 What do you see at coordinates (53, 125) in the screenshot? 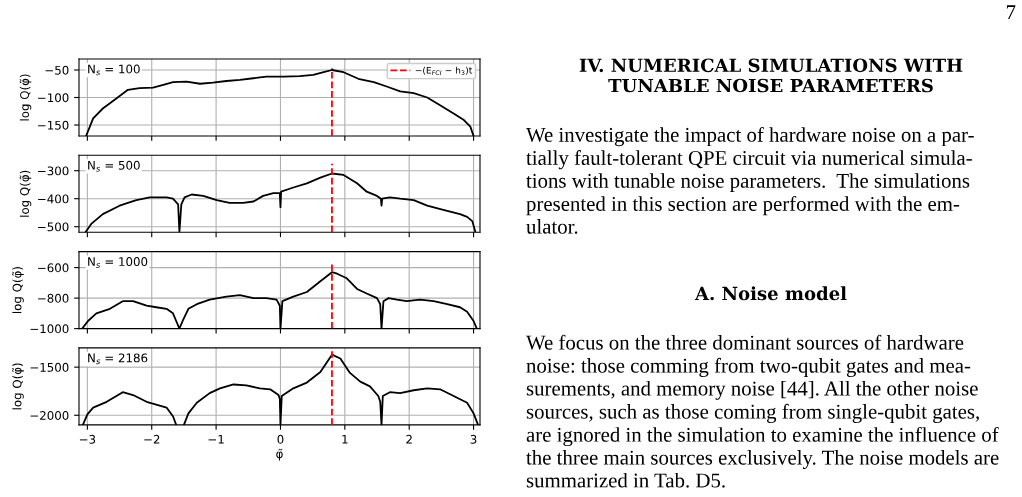
I see `y-tick-label: −150` at bounding box center [53, 125].